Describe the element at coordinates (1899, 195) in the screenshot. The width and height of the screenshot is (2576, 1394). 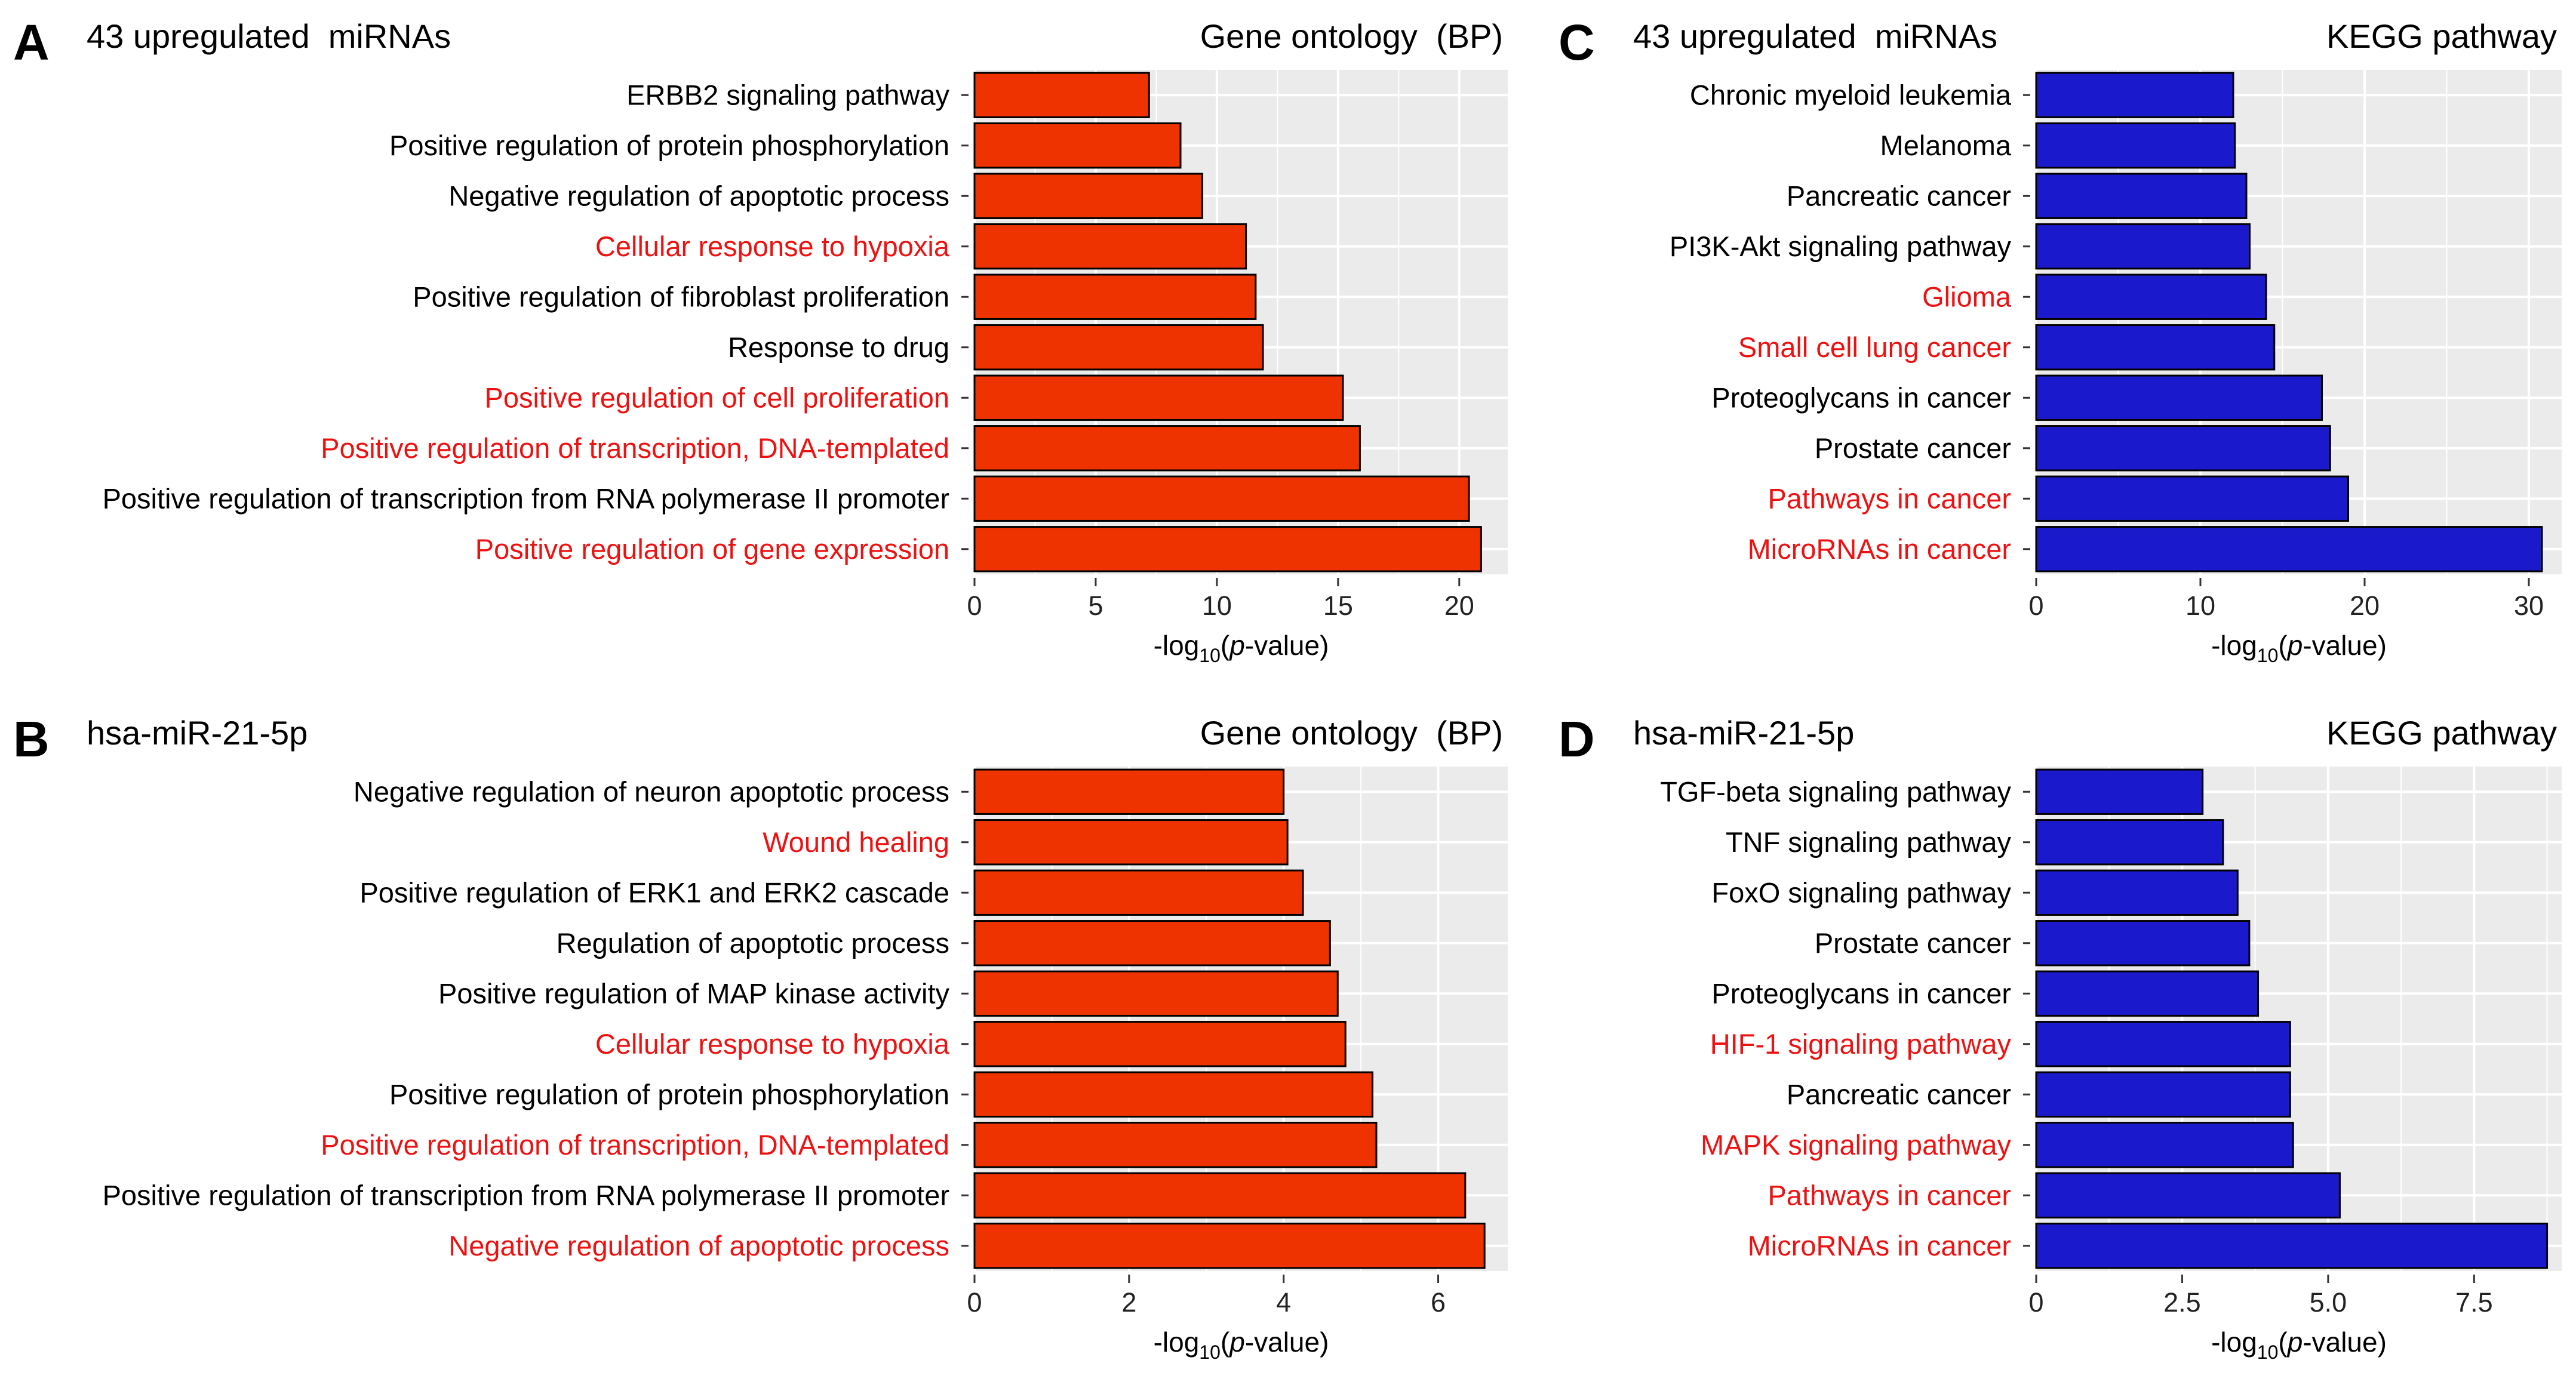
I see `category-label: Pancreatic cancer` at that location.